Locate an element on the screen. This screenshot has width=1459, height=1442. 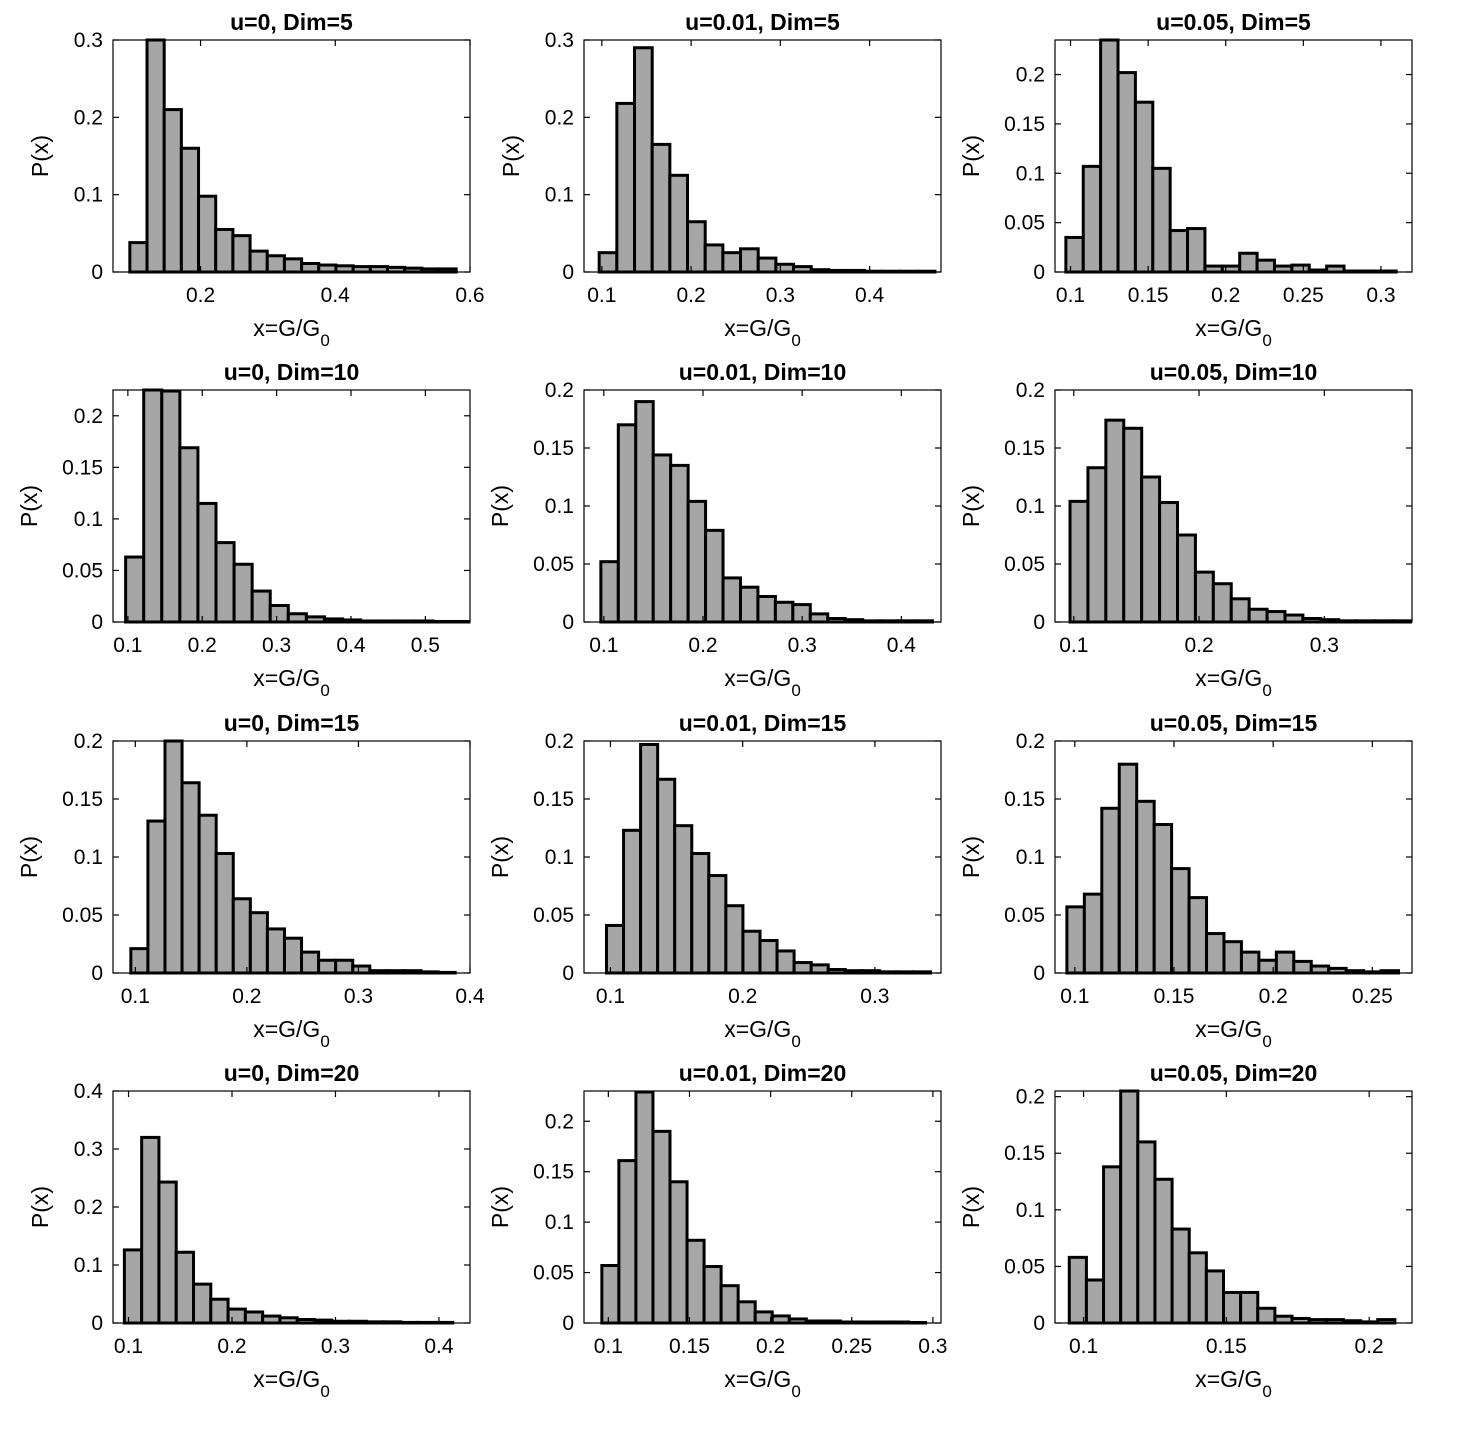
axes-frame is located at coordinates (762, 1207).